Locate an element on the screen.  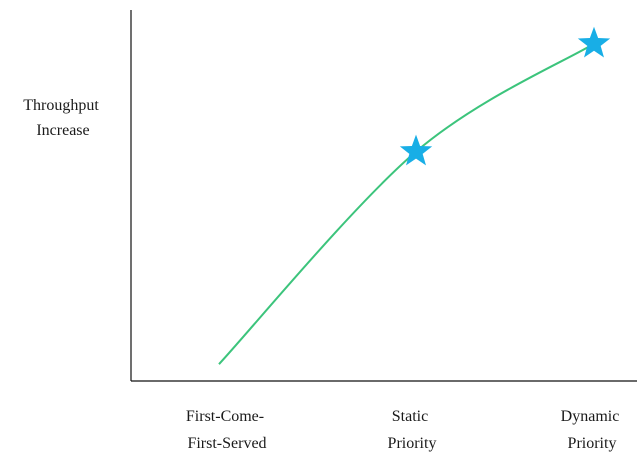
x-tick-label-fcfs: First-Come- First-Served is located at coordinates (227, 430).